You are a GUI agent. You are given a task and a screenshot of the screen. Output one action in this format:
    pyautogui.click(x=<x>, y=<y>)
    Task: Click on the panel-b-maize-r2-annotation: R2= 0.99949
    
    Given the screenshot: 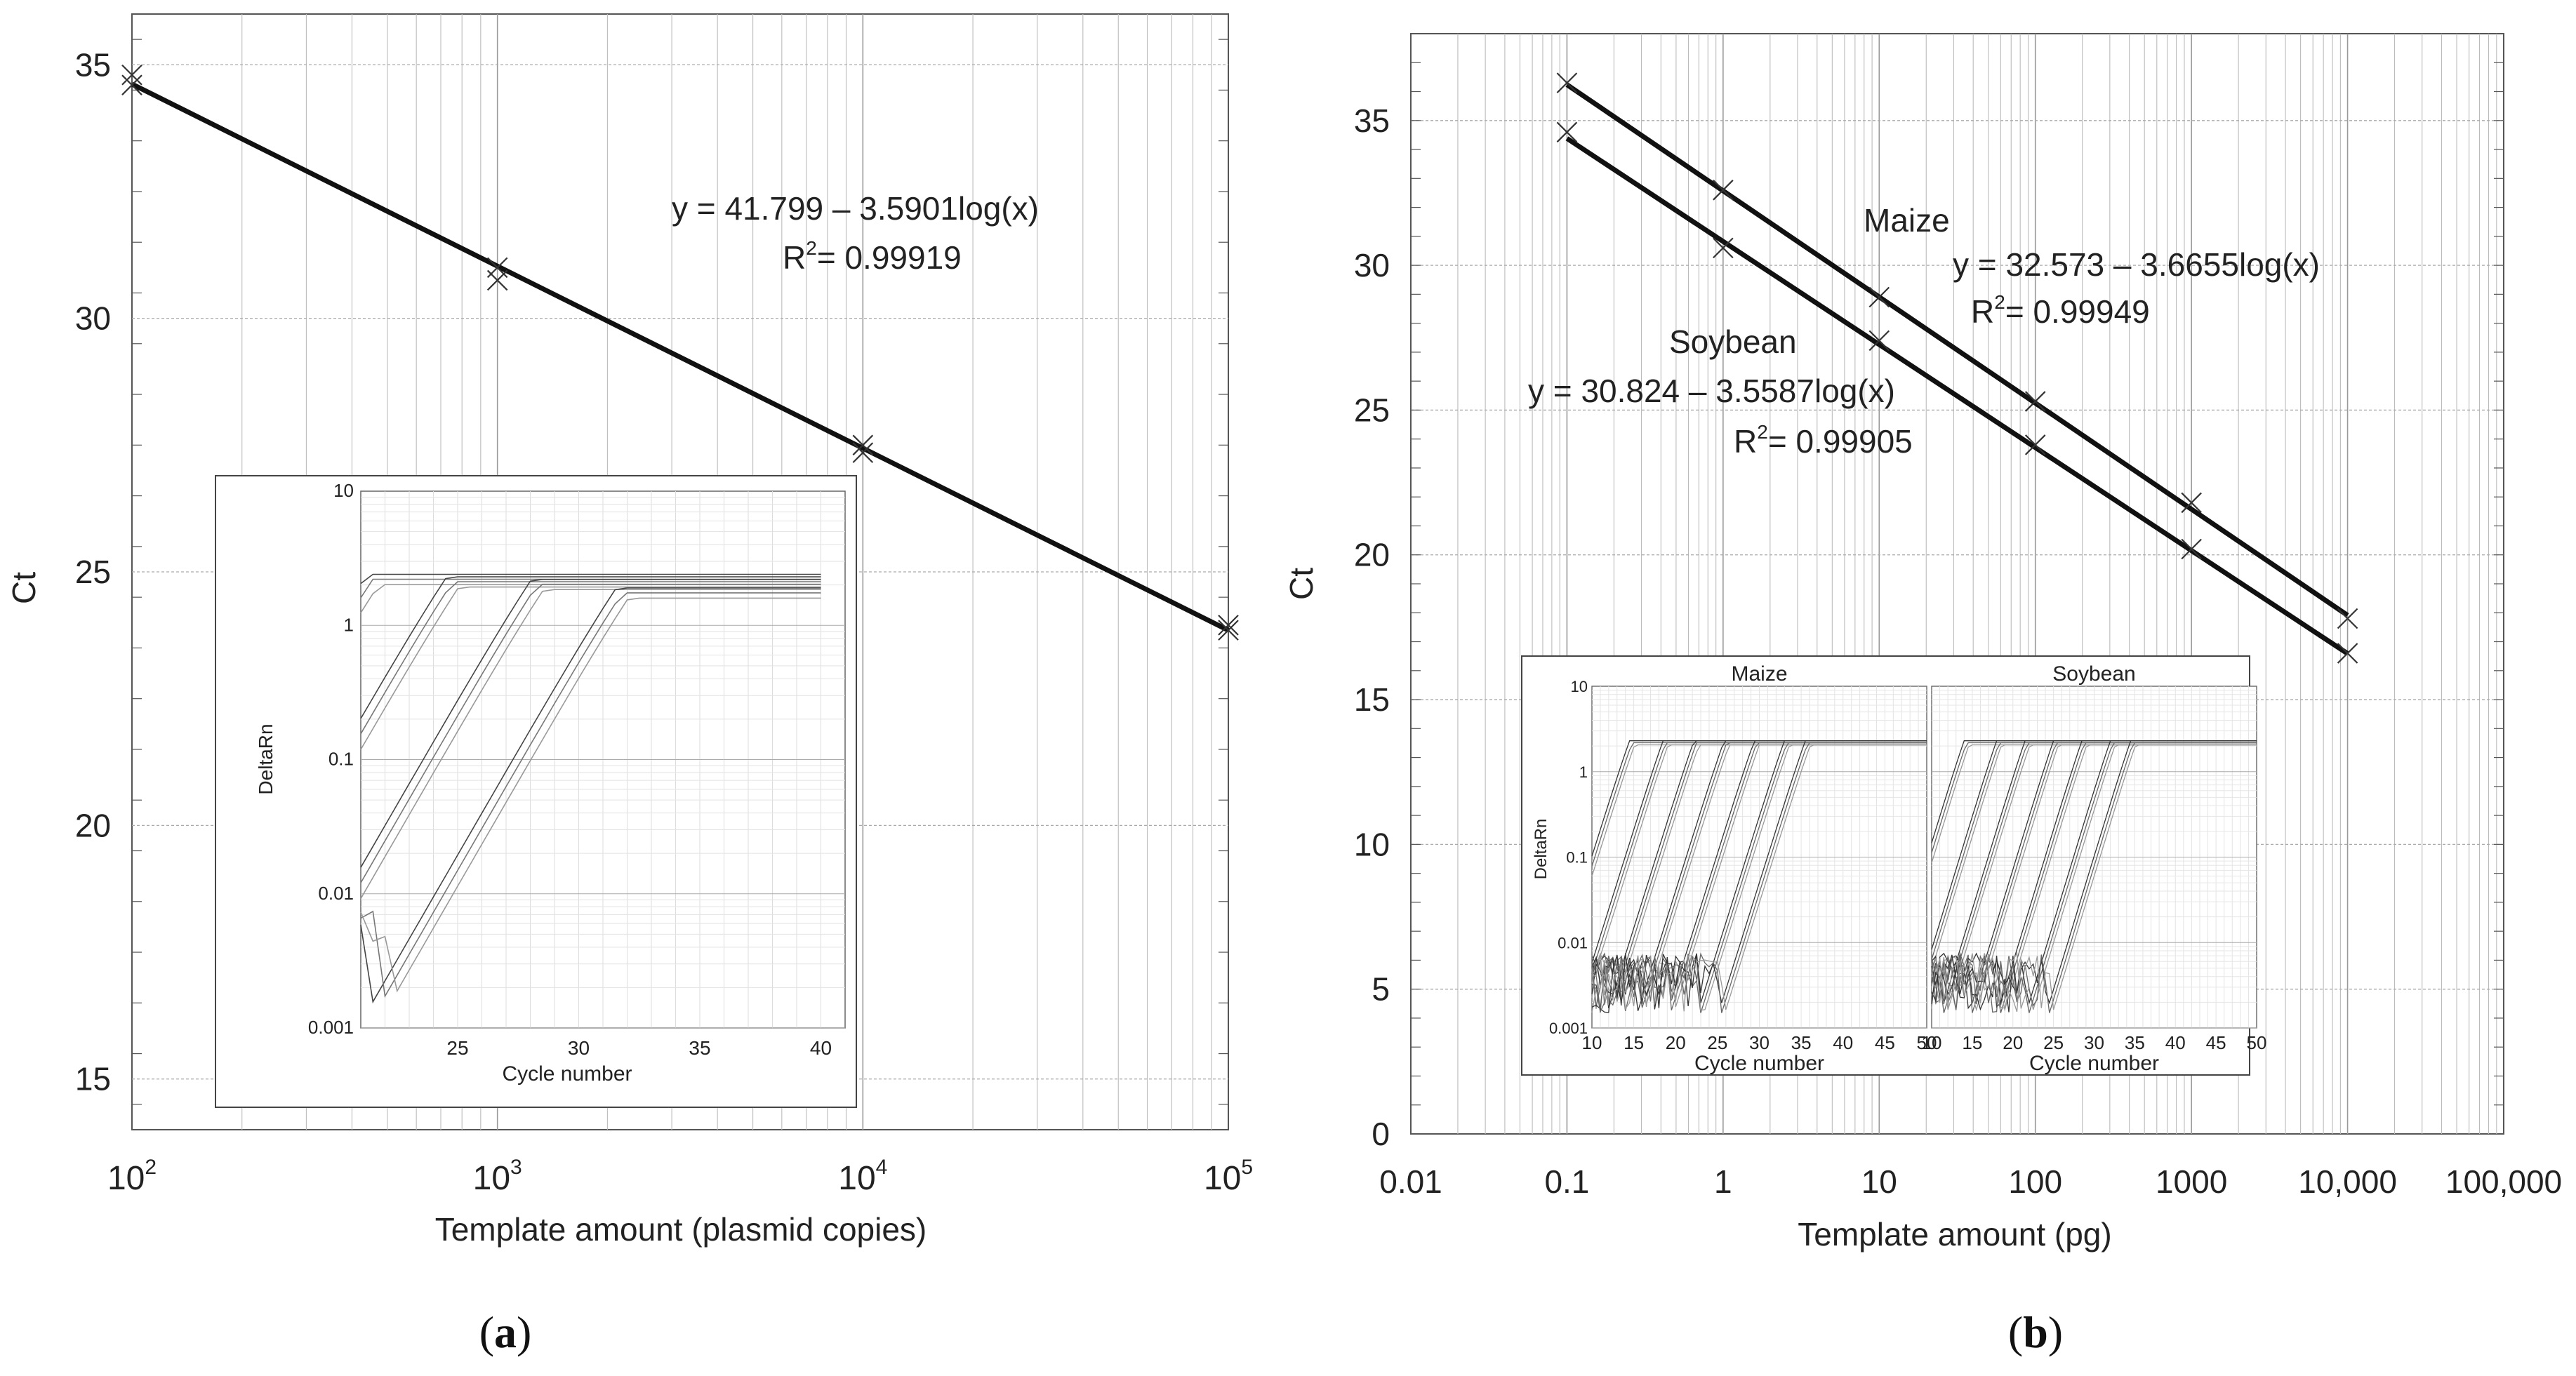 What is the action you would take?
    pyautogui.click(x=2061, y=310)
    